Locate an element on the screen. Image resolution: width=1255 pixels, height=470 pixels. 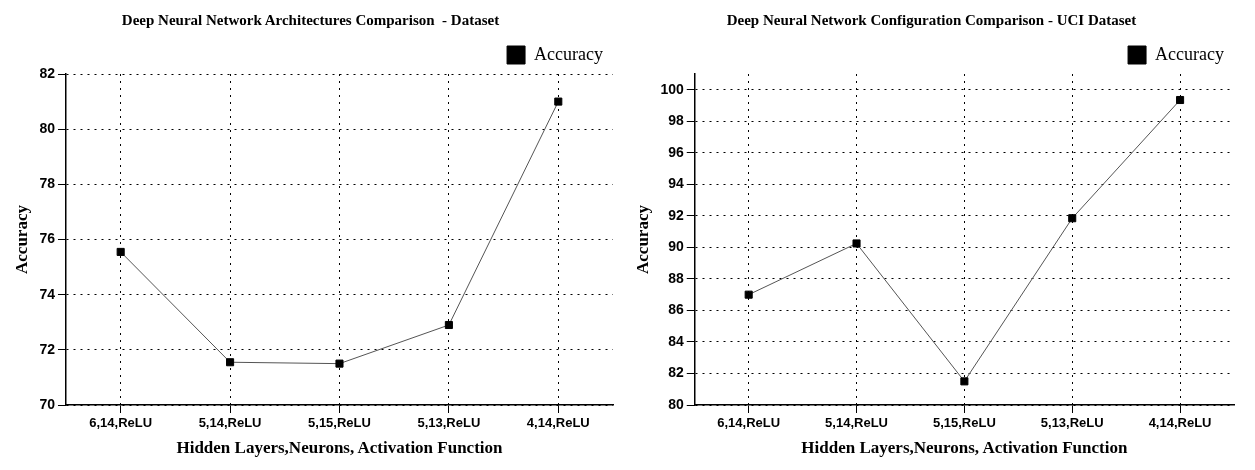
y-tick-label: 72 is located at coordinates (47, 348).